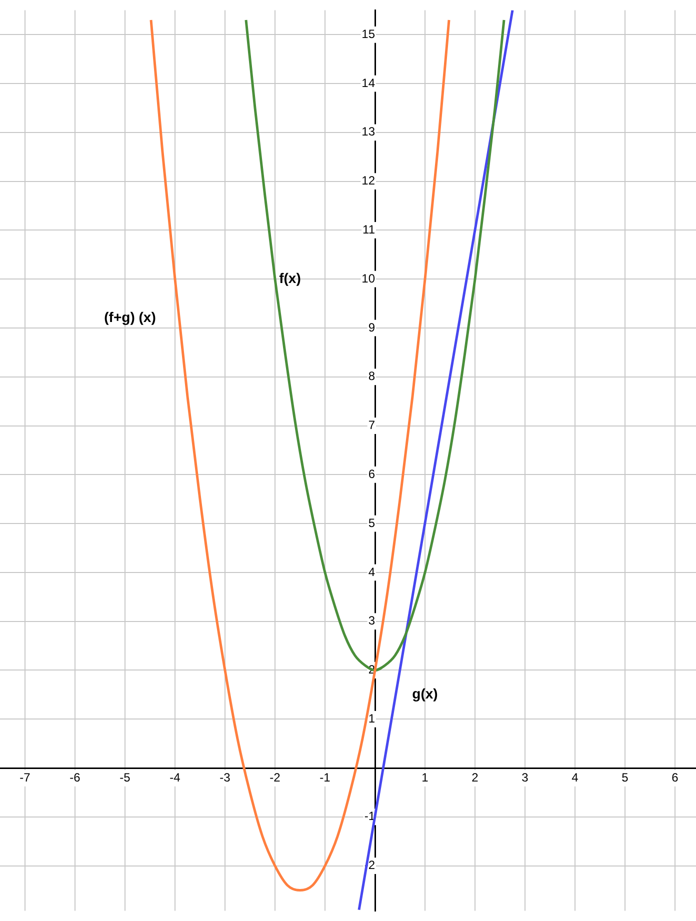 Image resolution: width=696 pixels, height=921 pixels. What do you see at coordinates (372, 473) in the screenshot?
I see `y-tick-label: 6` at bounding box center [372, 473].